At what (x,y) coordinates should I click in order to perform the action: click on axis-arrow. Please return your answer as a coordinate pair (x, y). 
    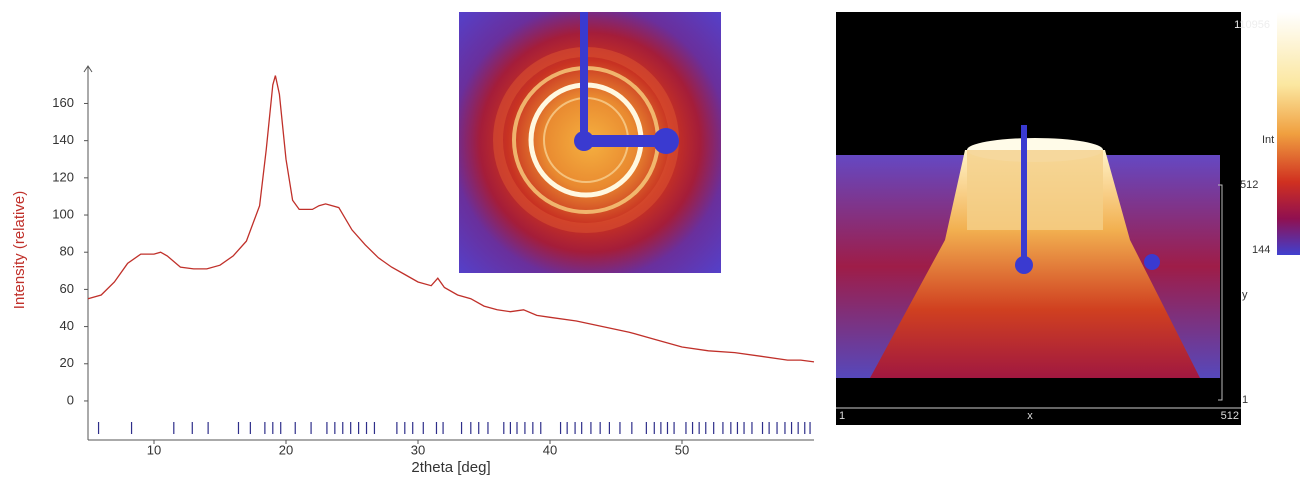
    Looking at the image, I should click on (88, 69).